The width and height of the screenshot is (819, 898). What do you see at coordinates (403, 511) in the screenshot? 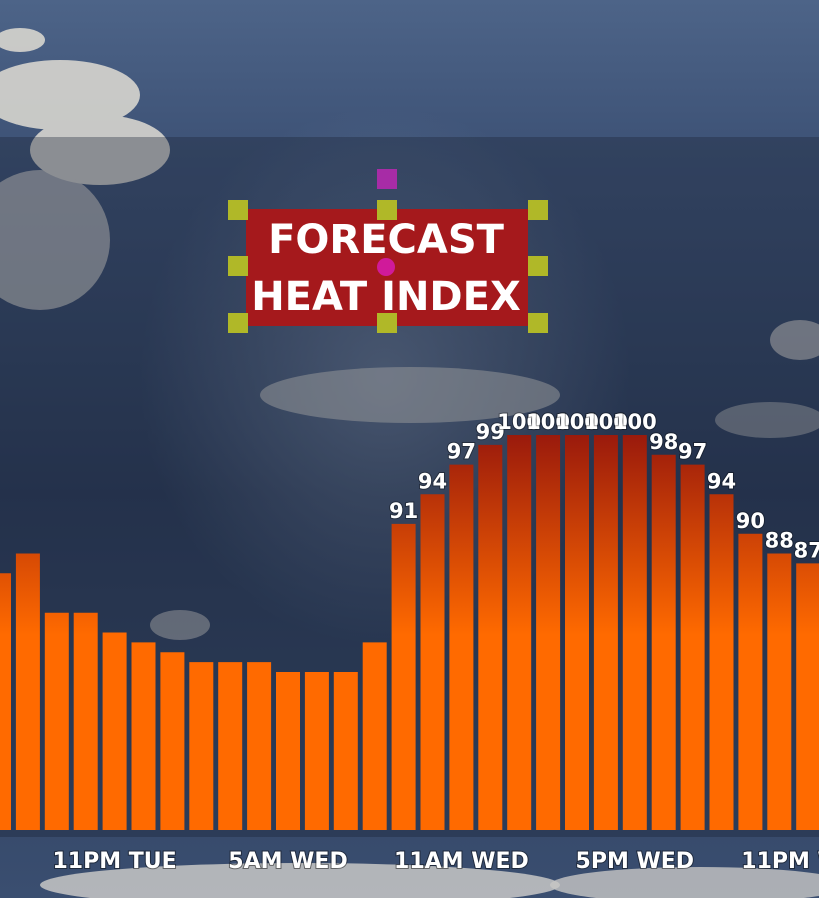
I see `value-label: 91` at bounding box center [403, 511].